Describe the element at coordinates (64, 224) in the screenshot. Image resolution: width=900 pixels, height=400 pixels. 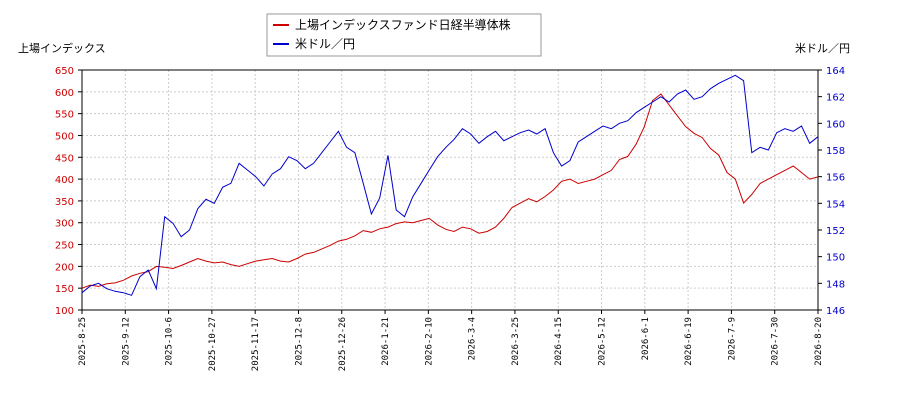
I see `left-tick-label: 300` at that location.